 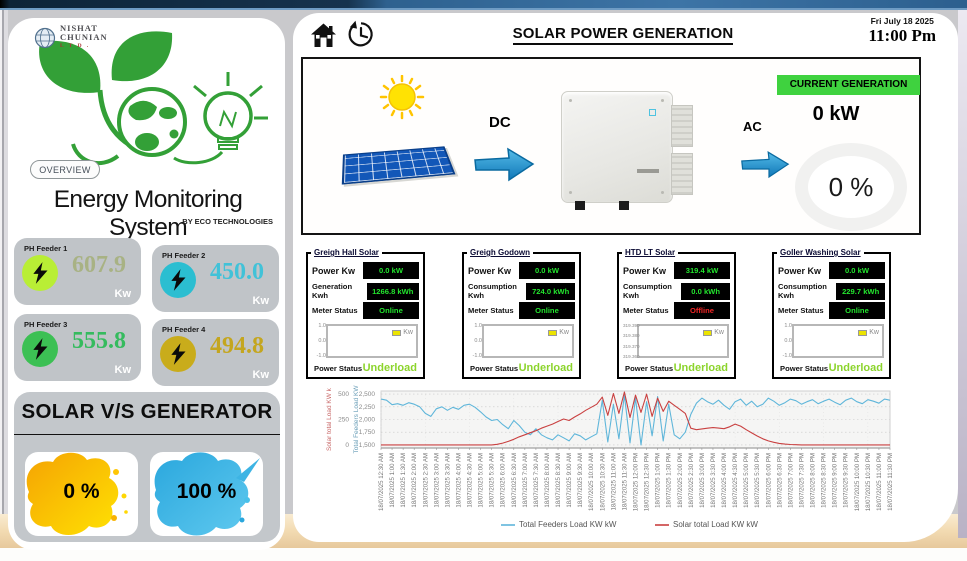 What do you see at coordinates (649, 368) in the screenshot?
I see `power-status-label: Power Status` at bounding box center [649, 368].